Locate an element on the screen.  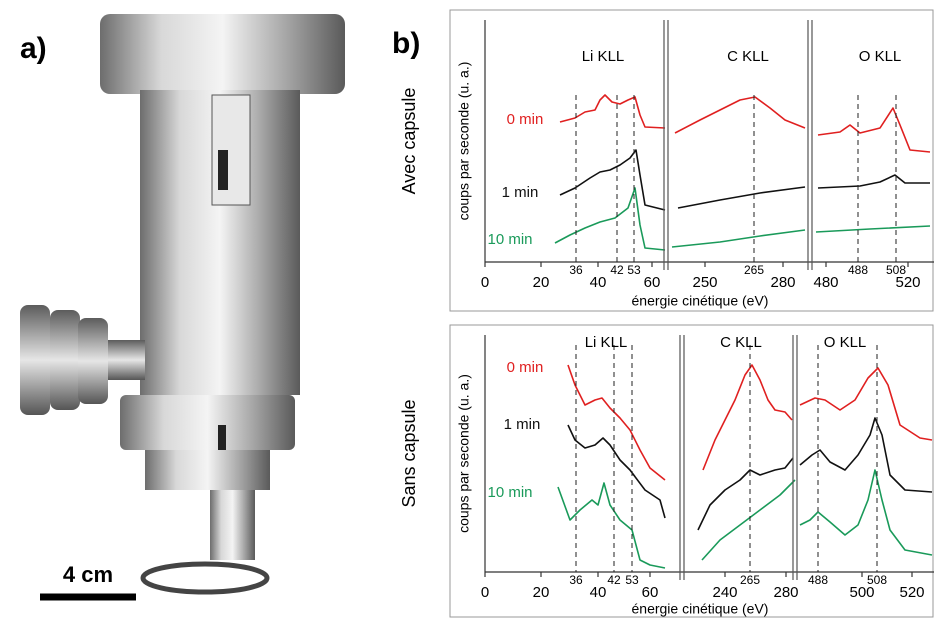
x-tick-label: 480 is located at coordinates (825, 282).